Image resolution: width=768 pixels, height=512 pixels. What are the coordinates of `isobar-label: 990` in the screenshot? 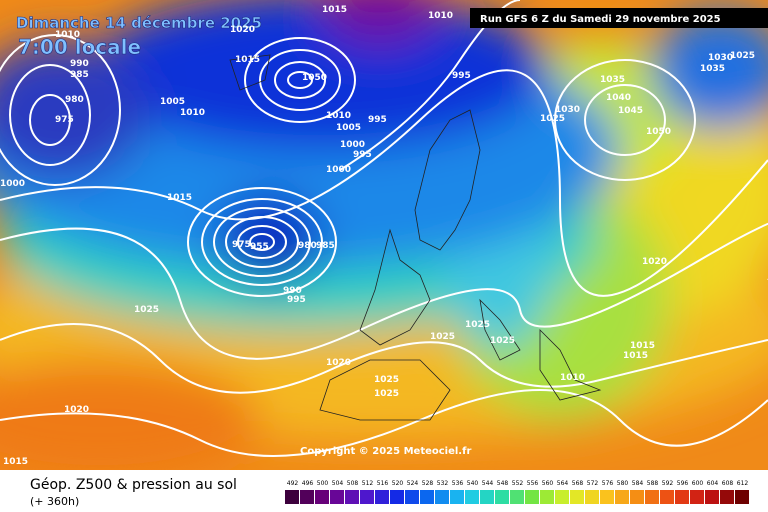 It's located at (79, 64).